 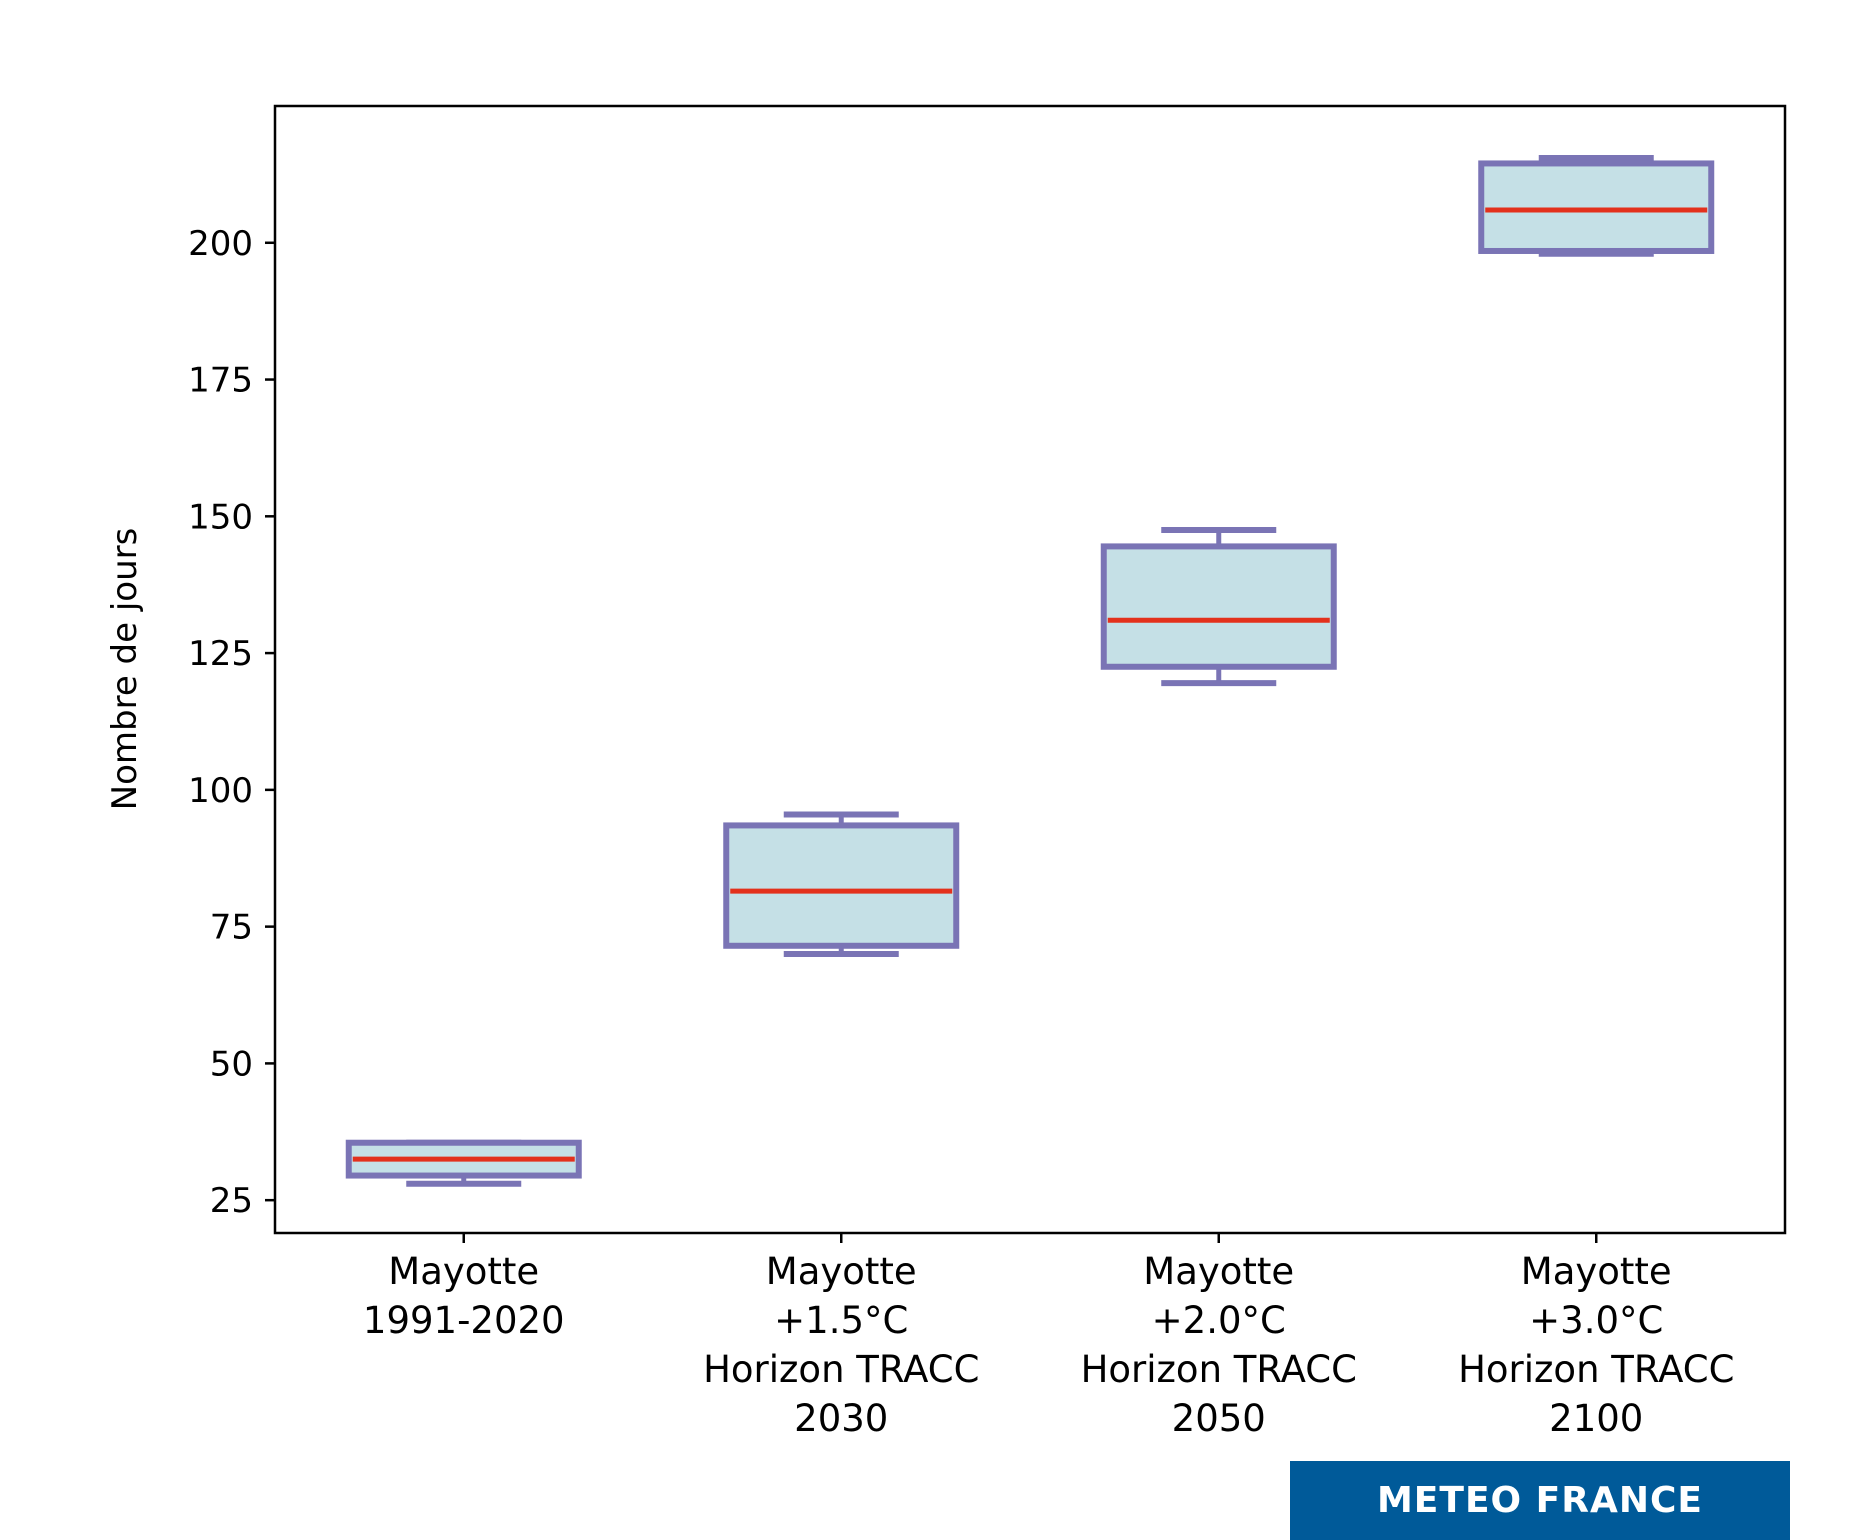 What do you see at coordinates (231, 1201) in the screenshot?
I see `y-tick-label-25: 25` at bounding box center [231, 1201].